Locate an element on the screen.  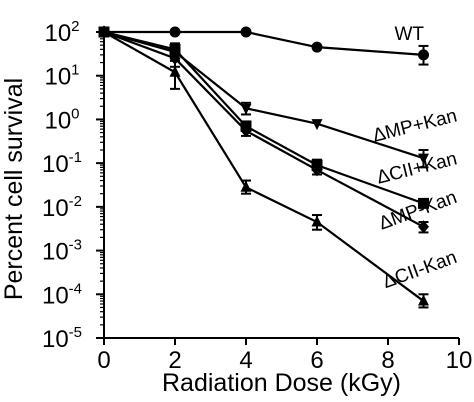
series-label-2: ΔCII+Kan is located at coordinates (417, 168).